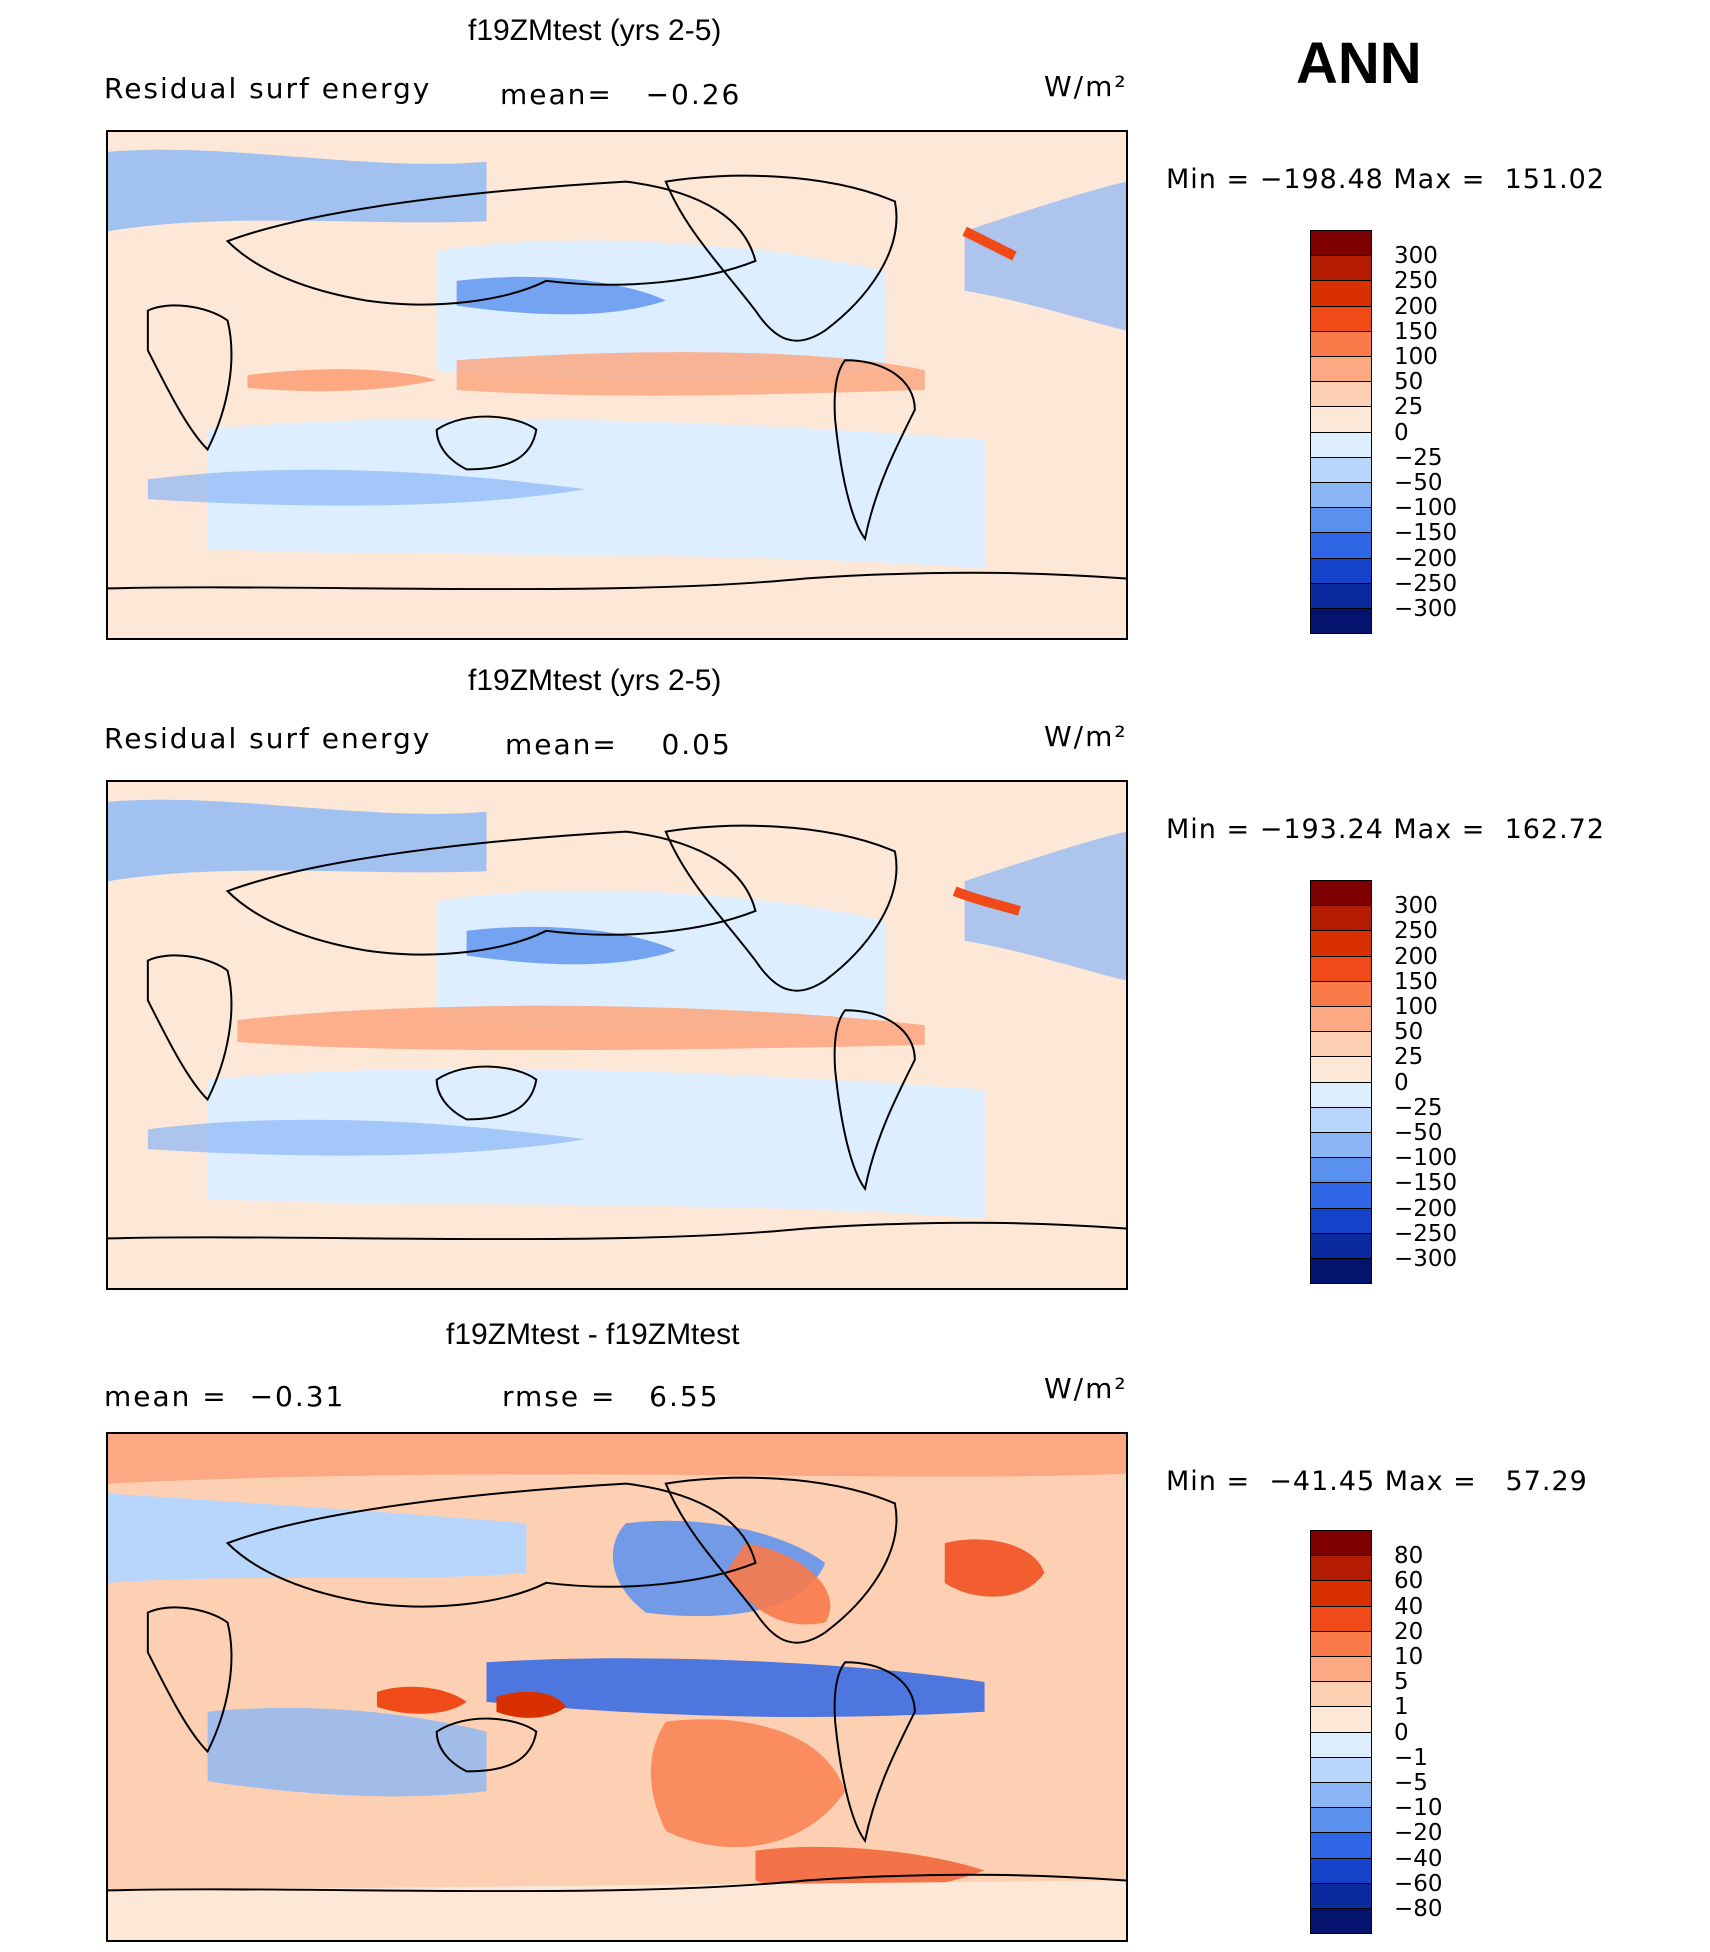 This screenshot has height=1952, width=1710. What do you see at coordinates (1418, 1858) in the screenshot?
I see `colorbar-label: −40` at bounding box center [1418, 1858].